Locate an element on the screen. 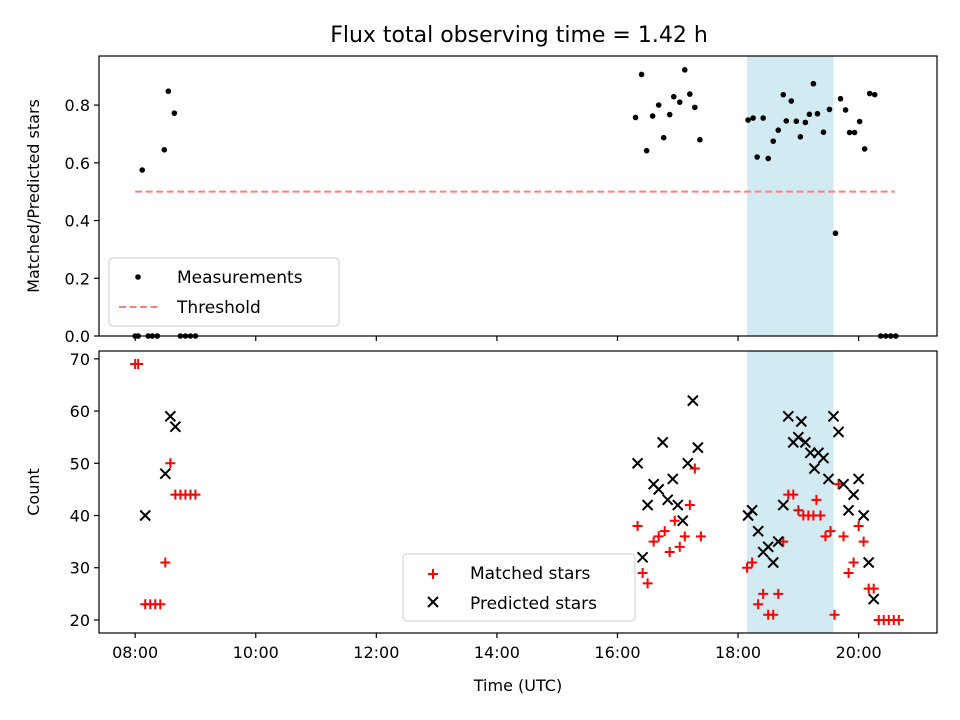  x-tick-label: 20:00 is located at coordinates (859, 652).